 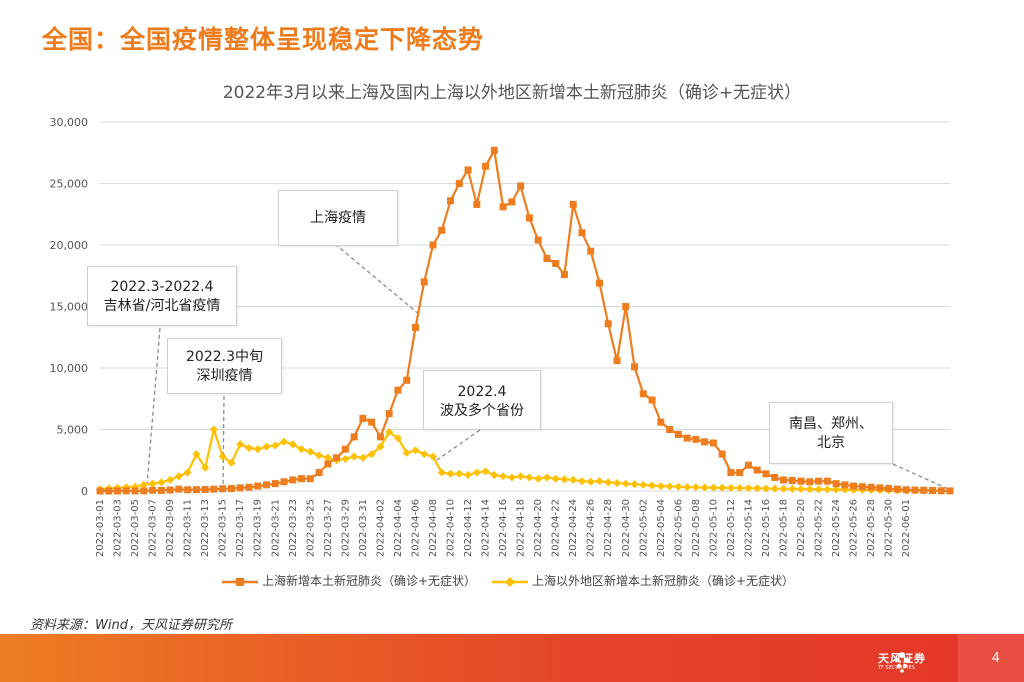 What do you see at coordinates (608, 528) in the screenshot?
I see `x-tick-label: 2022-04-28` at bounding box center [608, 528].